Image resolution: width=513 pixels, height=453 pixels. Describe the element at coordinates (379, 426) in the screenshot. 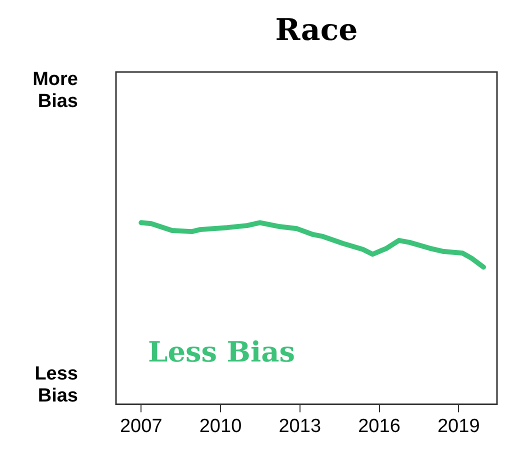

I see `x-tick-label: 2016` at that location.